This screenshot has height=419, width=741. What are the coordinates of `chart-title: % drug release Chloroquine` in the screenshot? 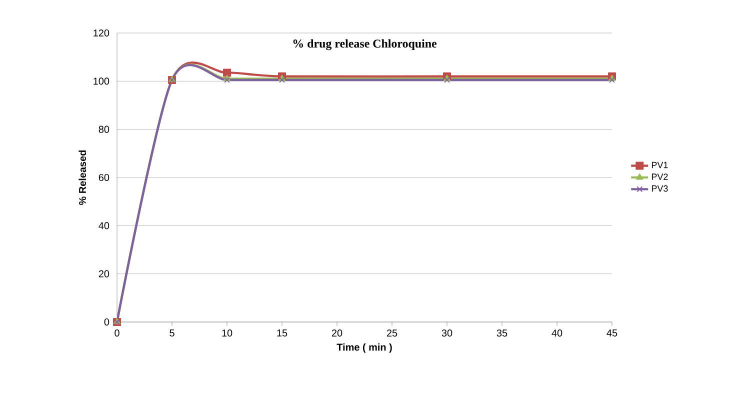 It's located at (365, 44).